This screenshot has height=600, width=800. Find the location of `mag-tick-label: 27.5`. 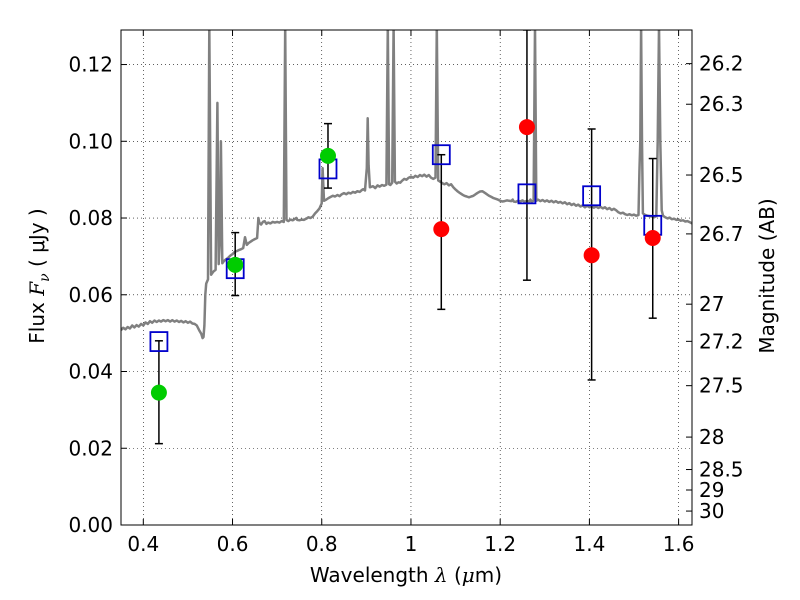

mag-tick-label: 27.5 is located at coordinates (721, 386).